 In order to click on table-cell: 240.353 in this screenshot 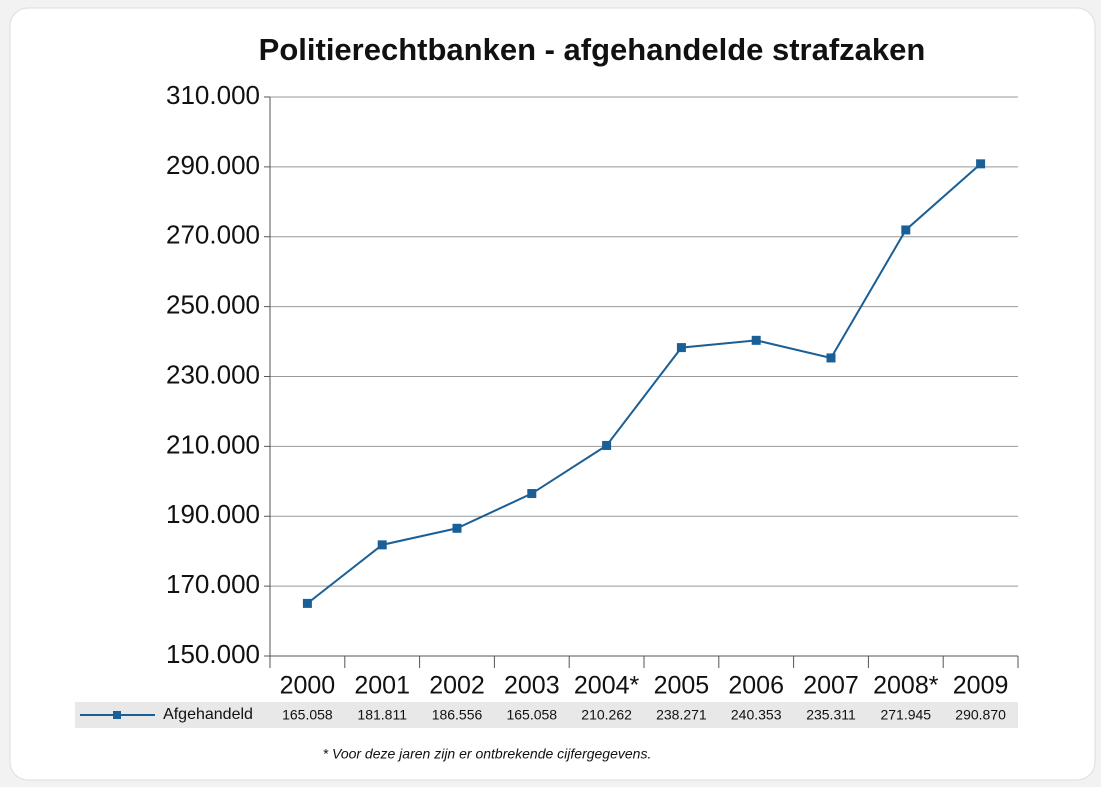, I will do `click(756, 715)`.